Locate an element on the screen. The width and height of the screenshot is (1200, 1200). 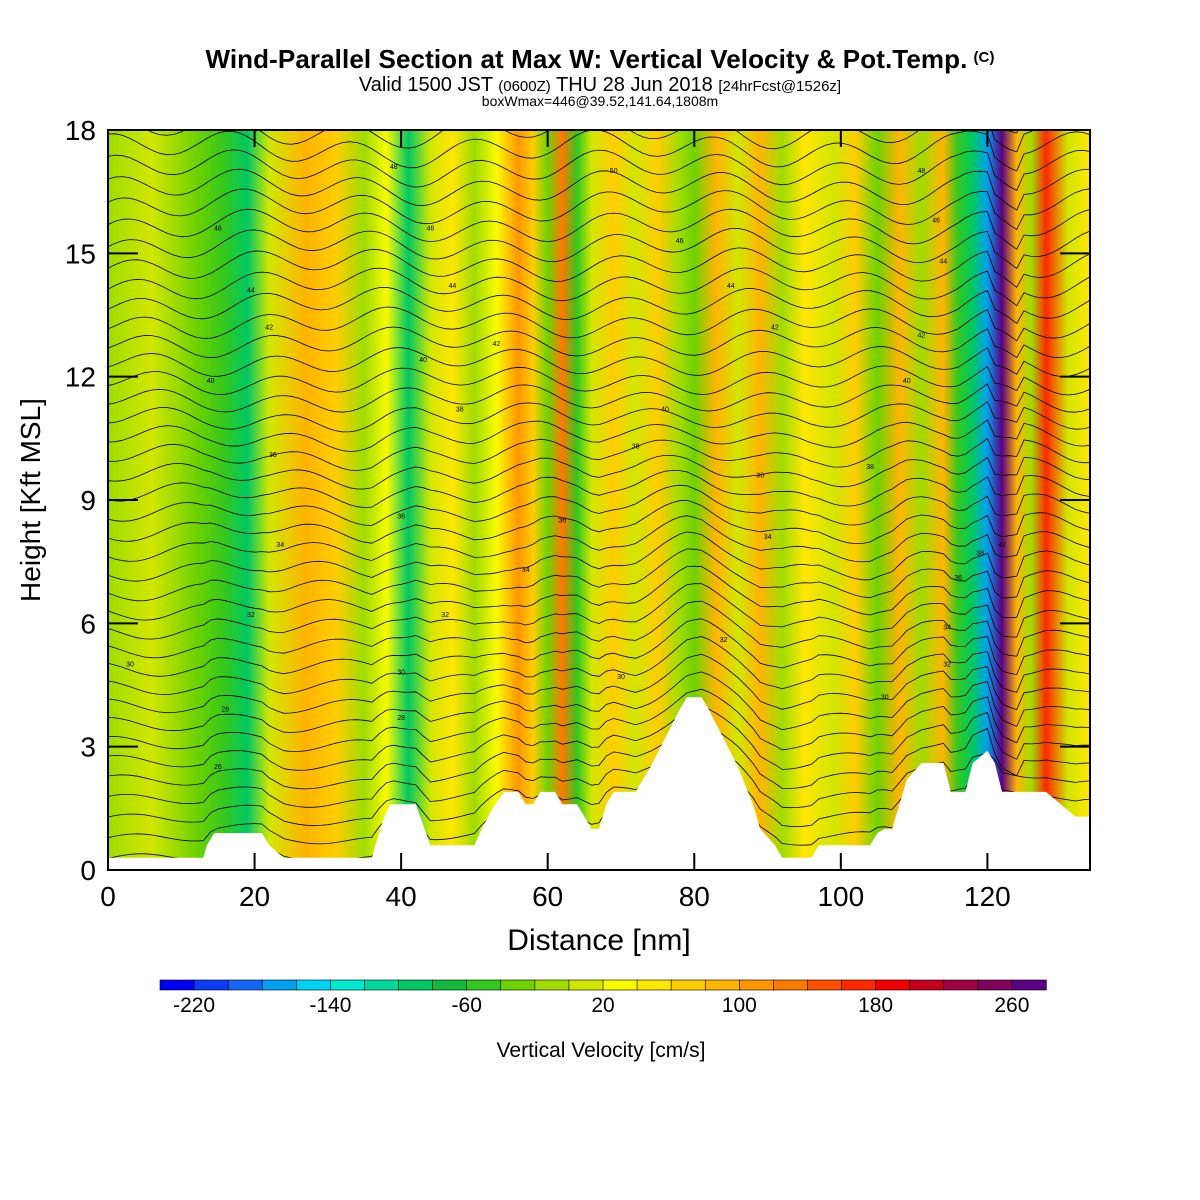
x-axis-label: Distance [nm] is located at coordinates (598, 940).